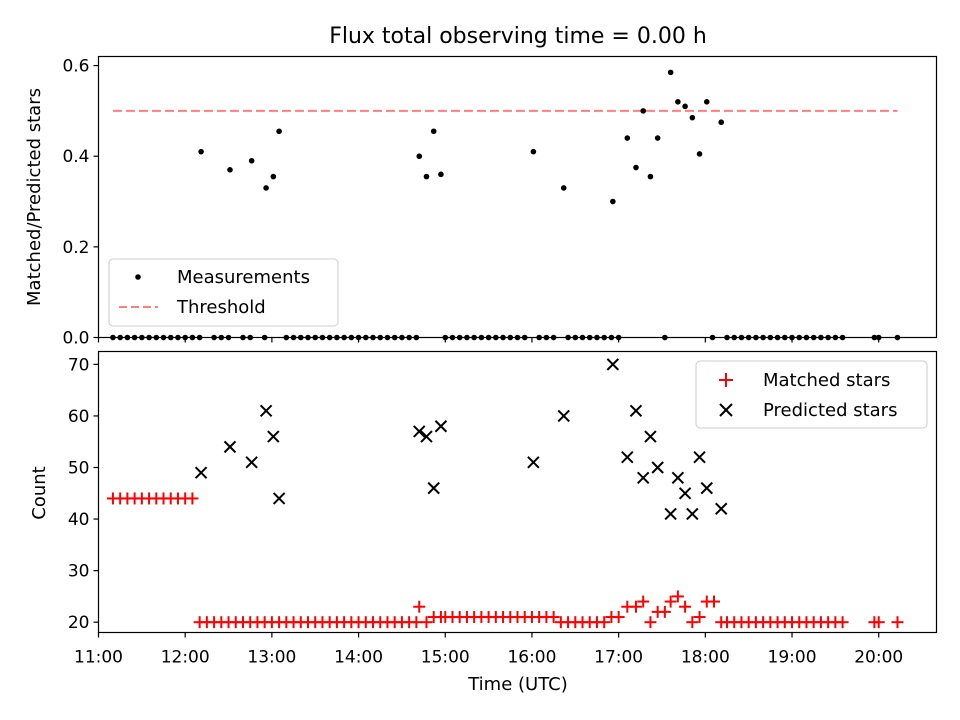 This screenshot has width=960, height=720. Describe the element at coordinates (726, 410) in the screenshot. I see `legend-predicted-marker` at that location.